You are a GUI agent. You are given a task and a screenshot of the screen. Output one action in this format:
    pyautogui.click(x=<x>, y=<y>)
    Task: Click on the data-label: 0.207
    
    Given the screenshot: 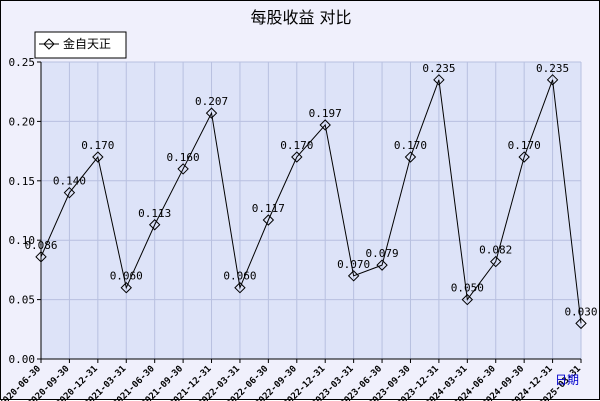 What is the action you would take?
    pyautogui.click(x=211, y=101)
    